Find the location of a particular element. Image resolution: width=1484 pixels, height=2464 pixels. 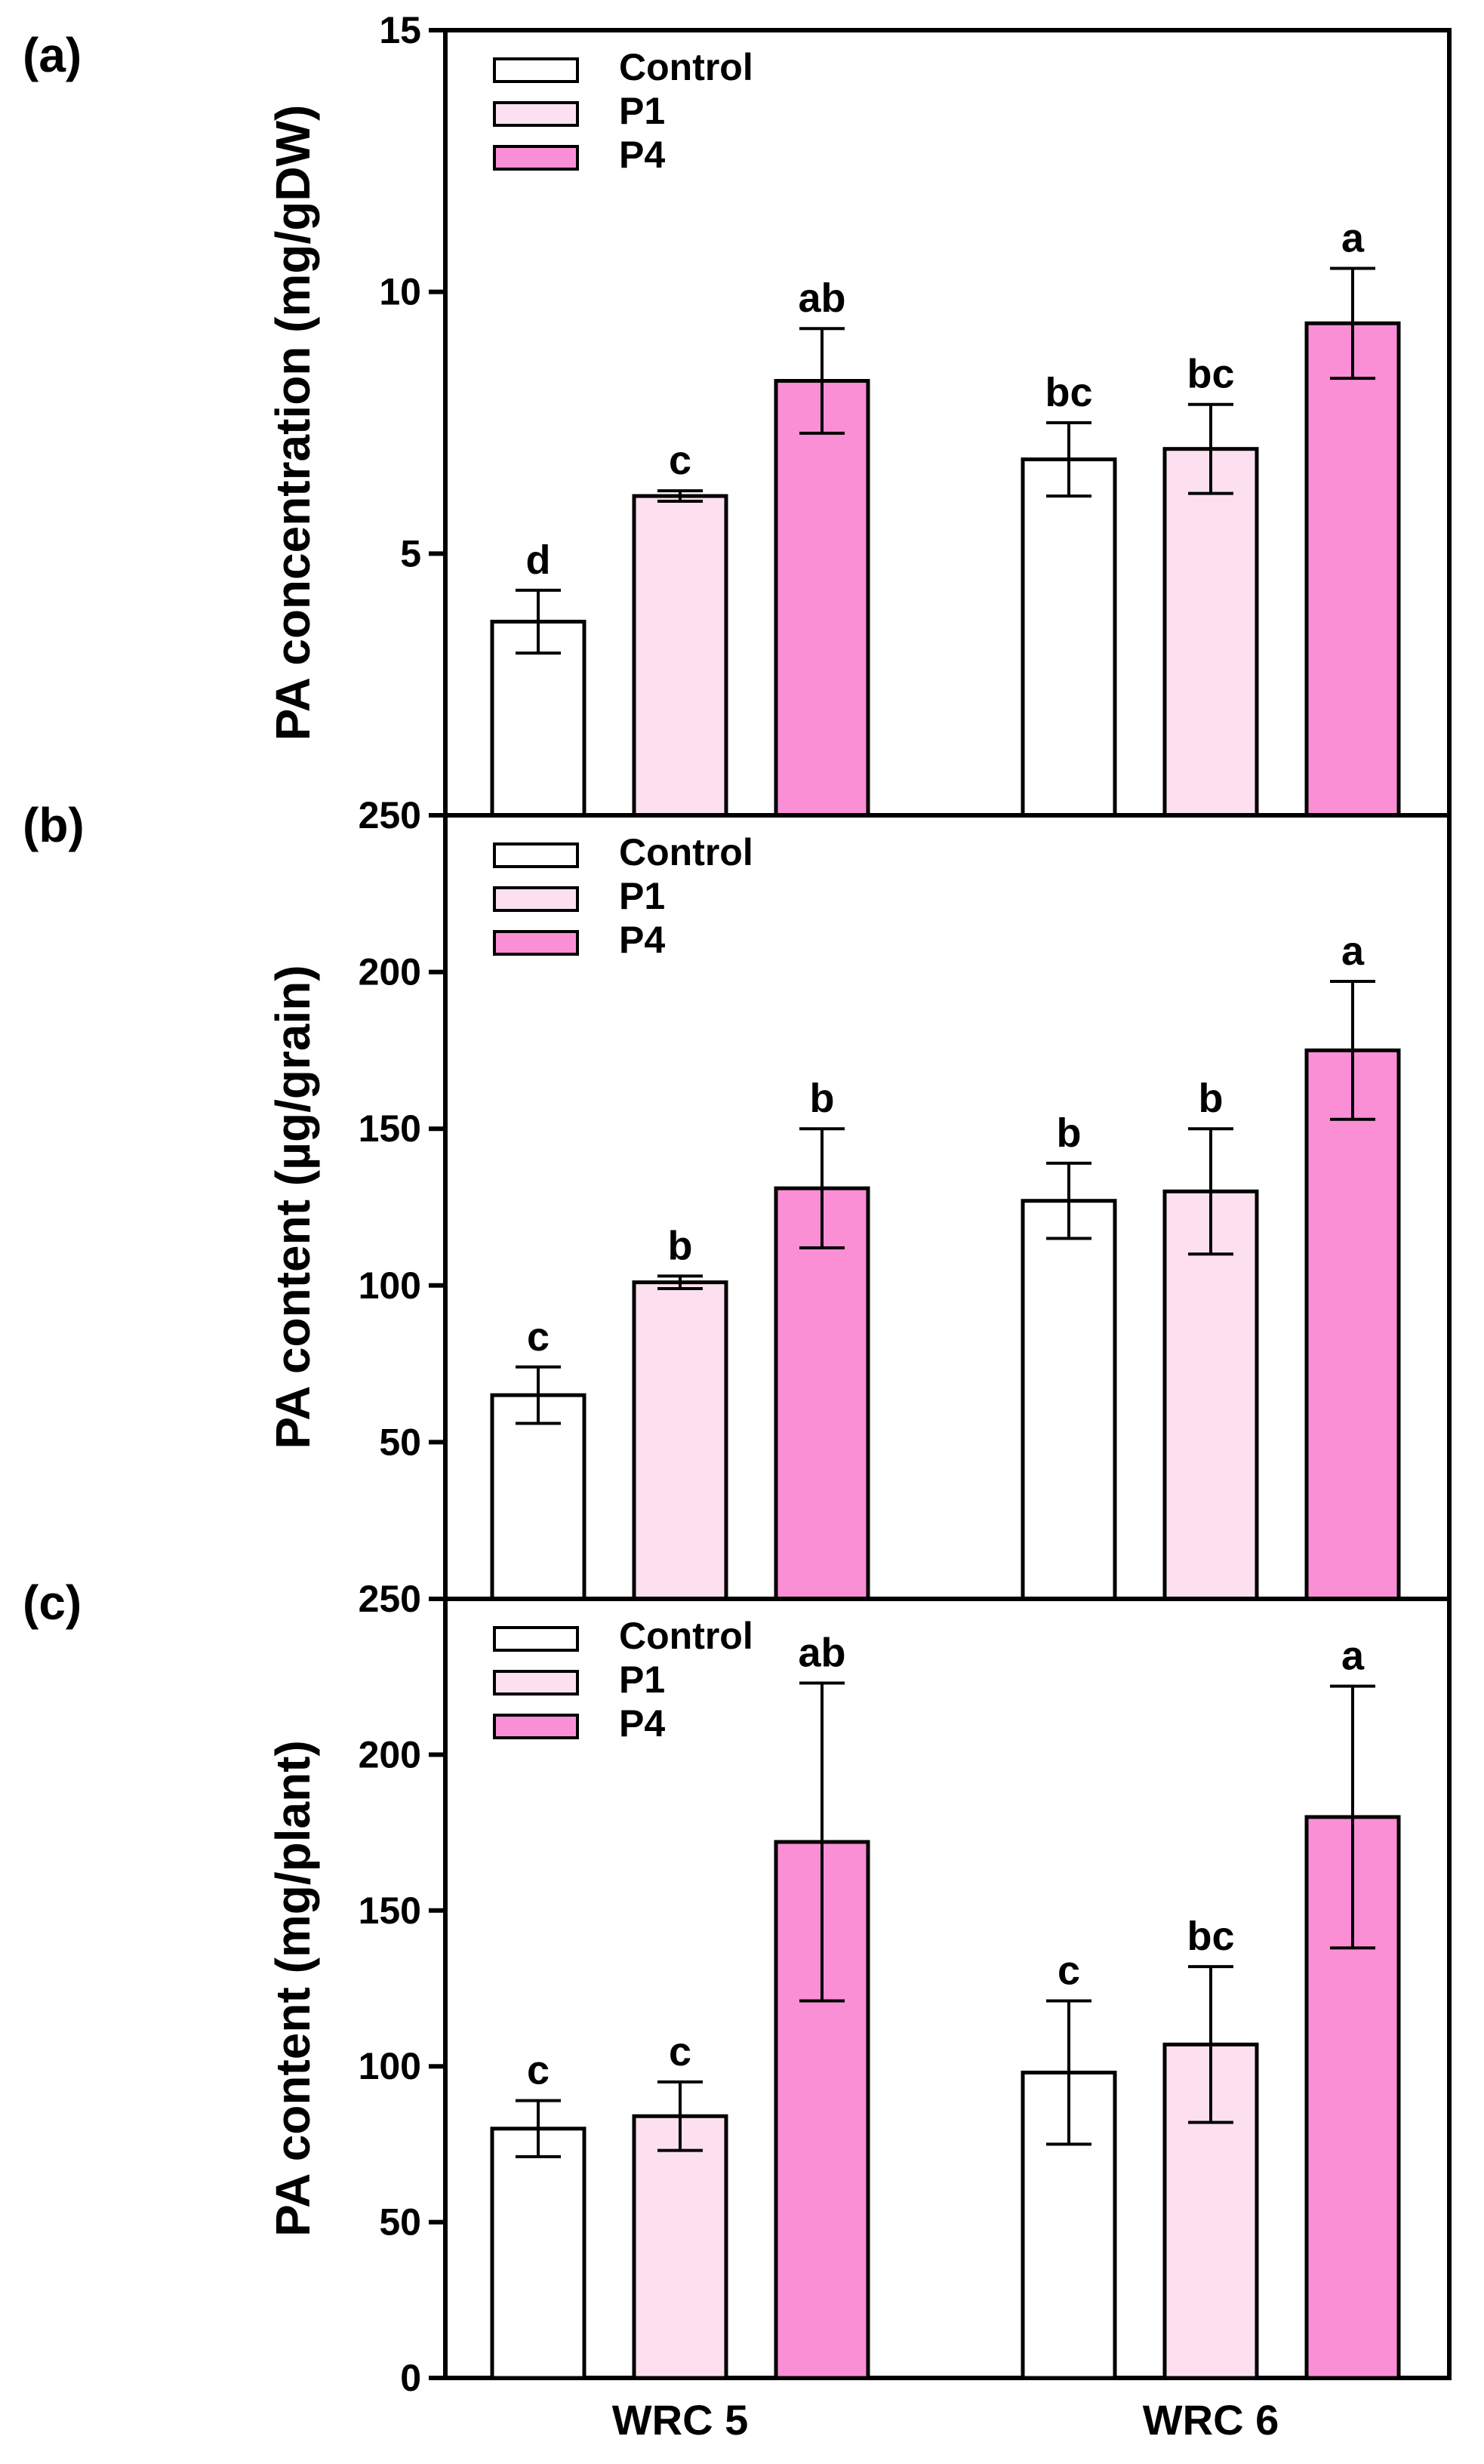

panel-label: (b) is located at coordinates (54, 825).